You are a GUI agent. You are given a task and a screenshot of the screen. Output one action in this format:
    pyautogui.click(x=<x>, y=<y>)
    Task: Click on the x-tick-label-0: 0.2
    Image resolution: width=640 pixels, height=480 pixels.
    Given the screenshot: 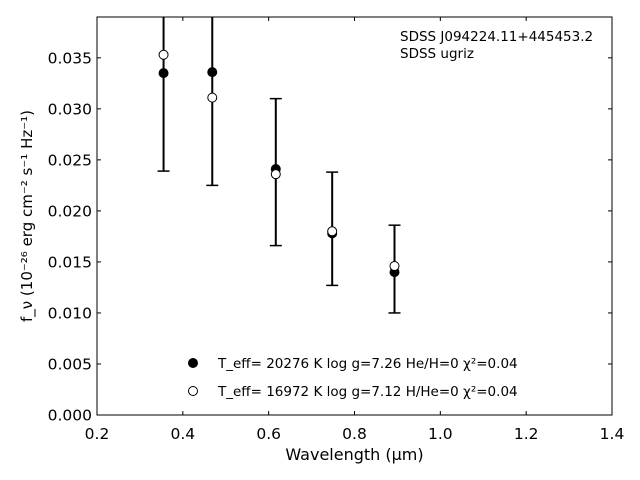 What is the action you would take?
    pyautogui.click(x=97, y=434)
    